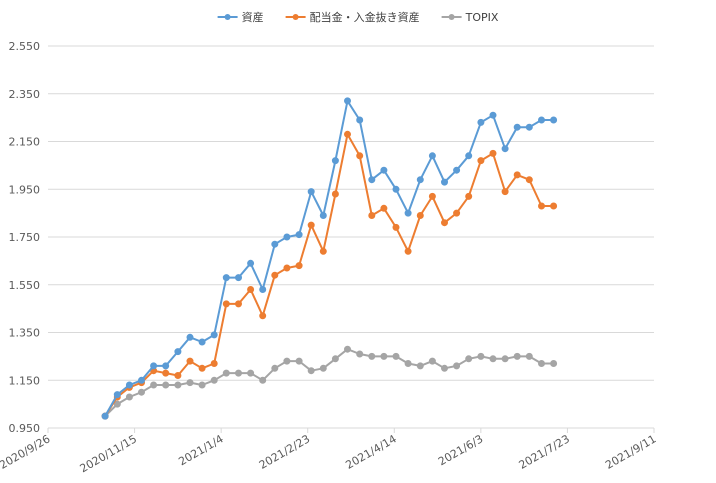 This screenshot has width=716, height=483. Describe the element at coordinates (25, 333) in the screenshot. I see `y-tick-label: 1.350` at that location.